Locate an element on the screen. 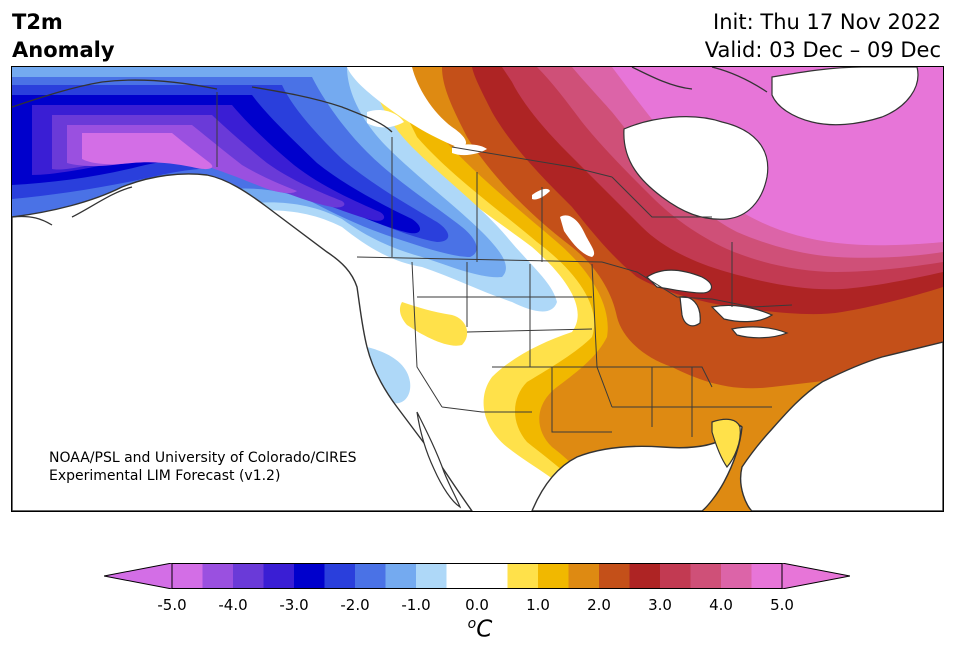 The height and width of the screenshot is (656, 953). colorbar-tick-label: -3.0 is located at coordinates (294, 605).